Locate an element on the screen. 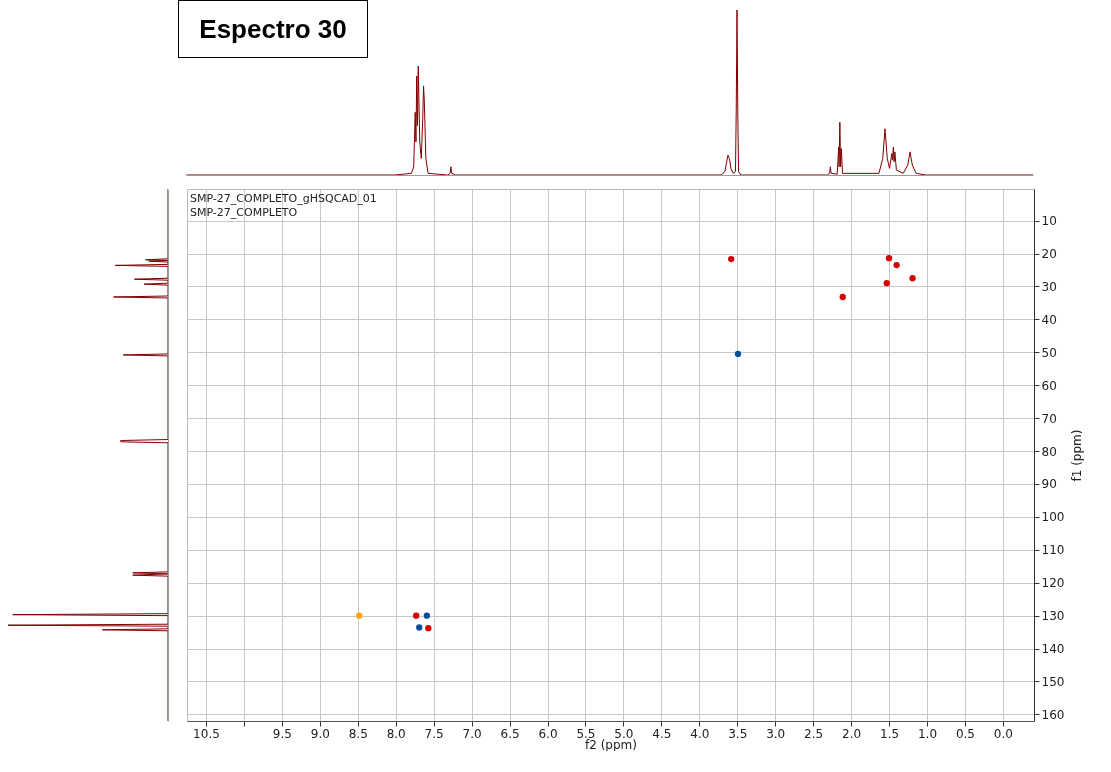 The image size is (1111, 772). y-tick-label: 10 is located at coordinates (1049, 221).